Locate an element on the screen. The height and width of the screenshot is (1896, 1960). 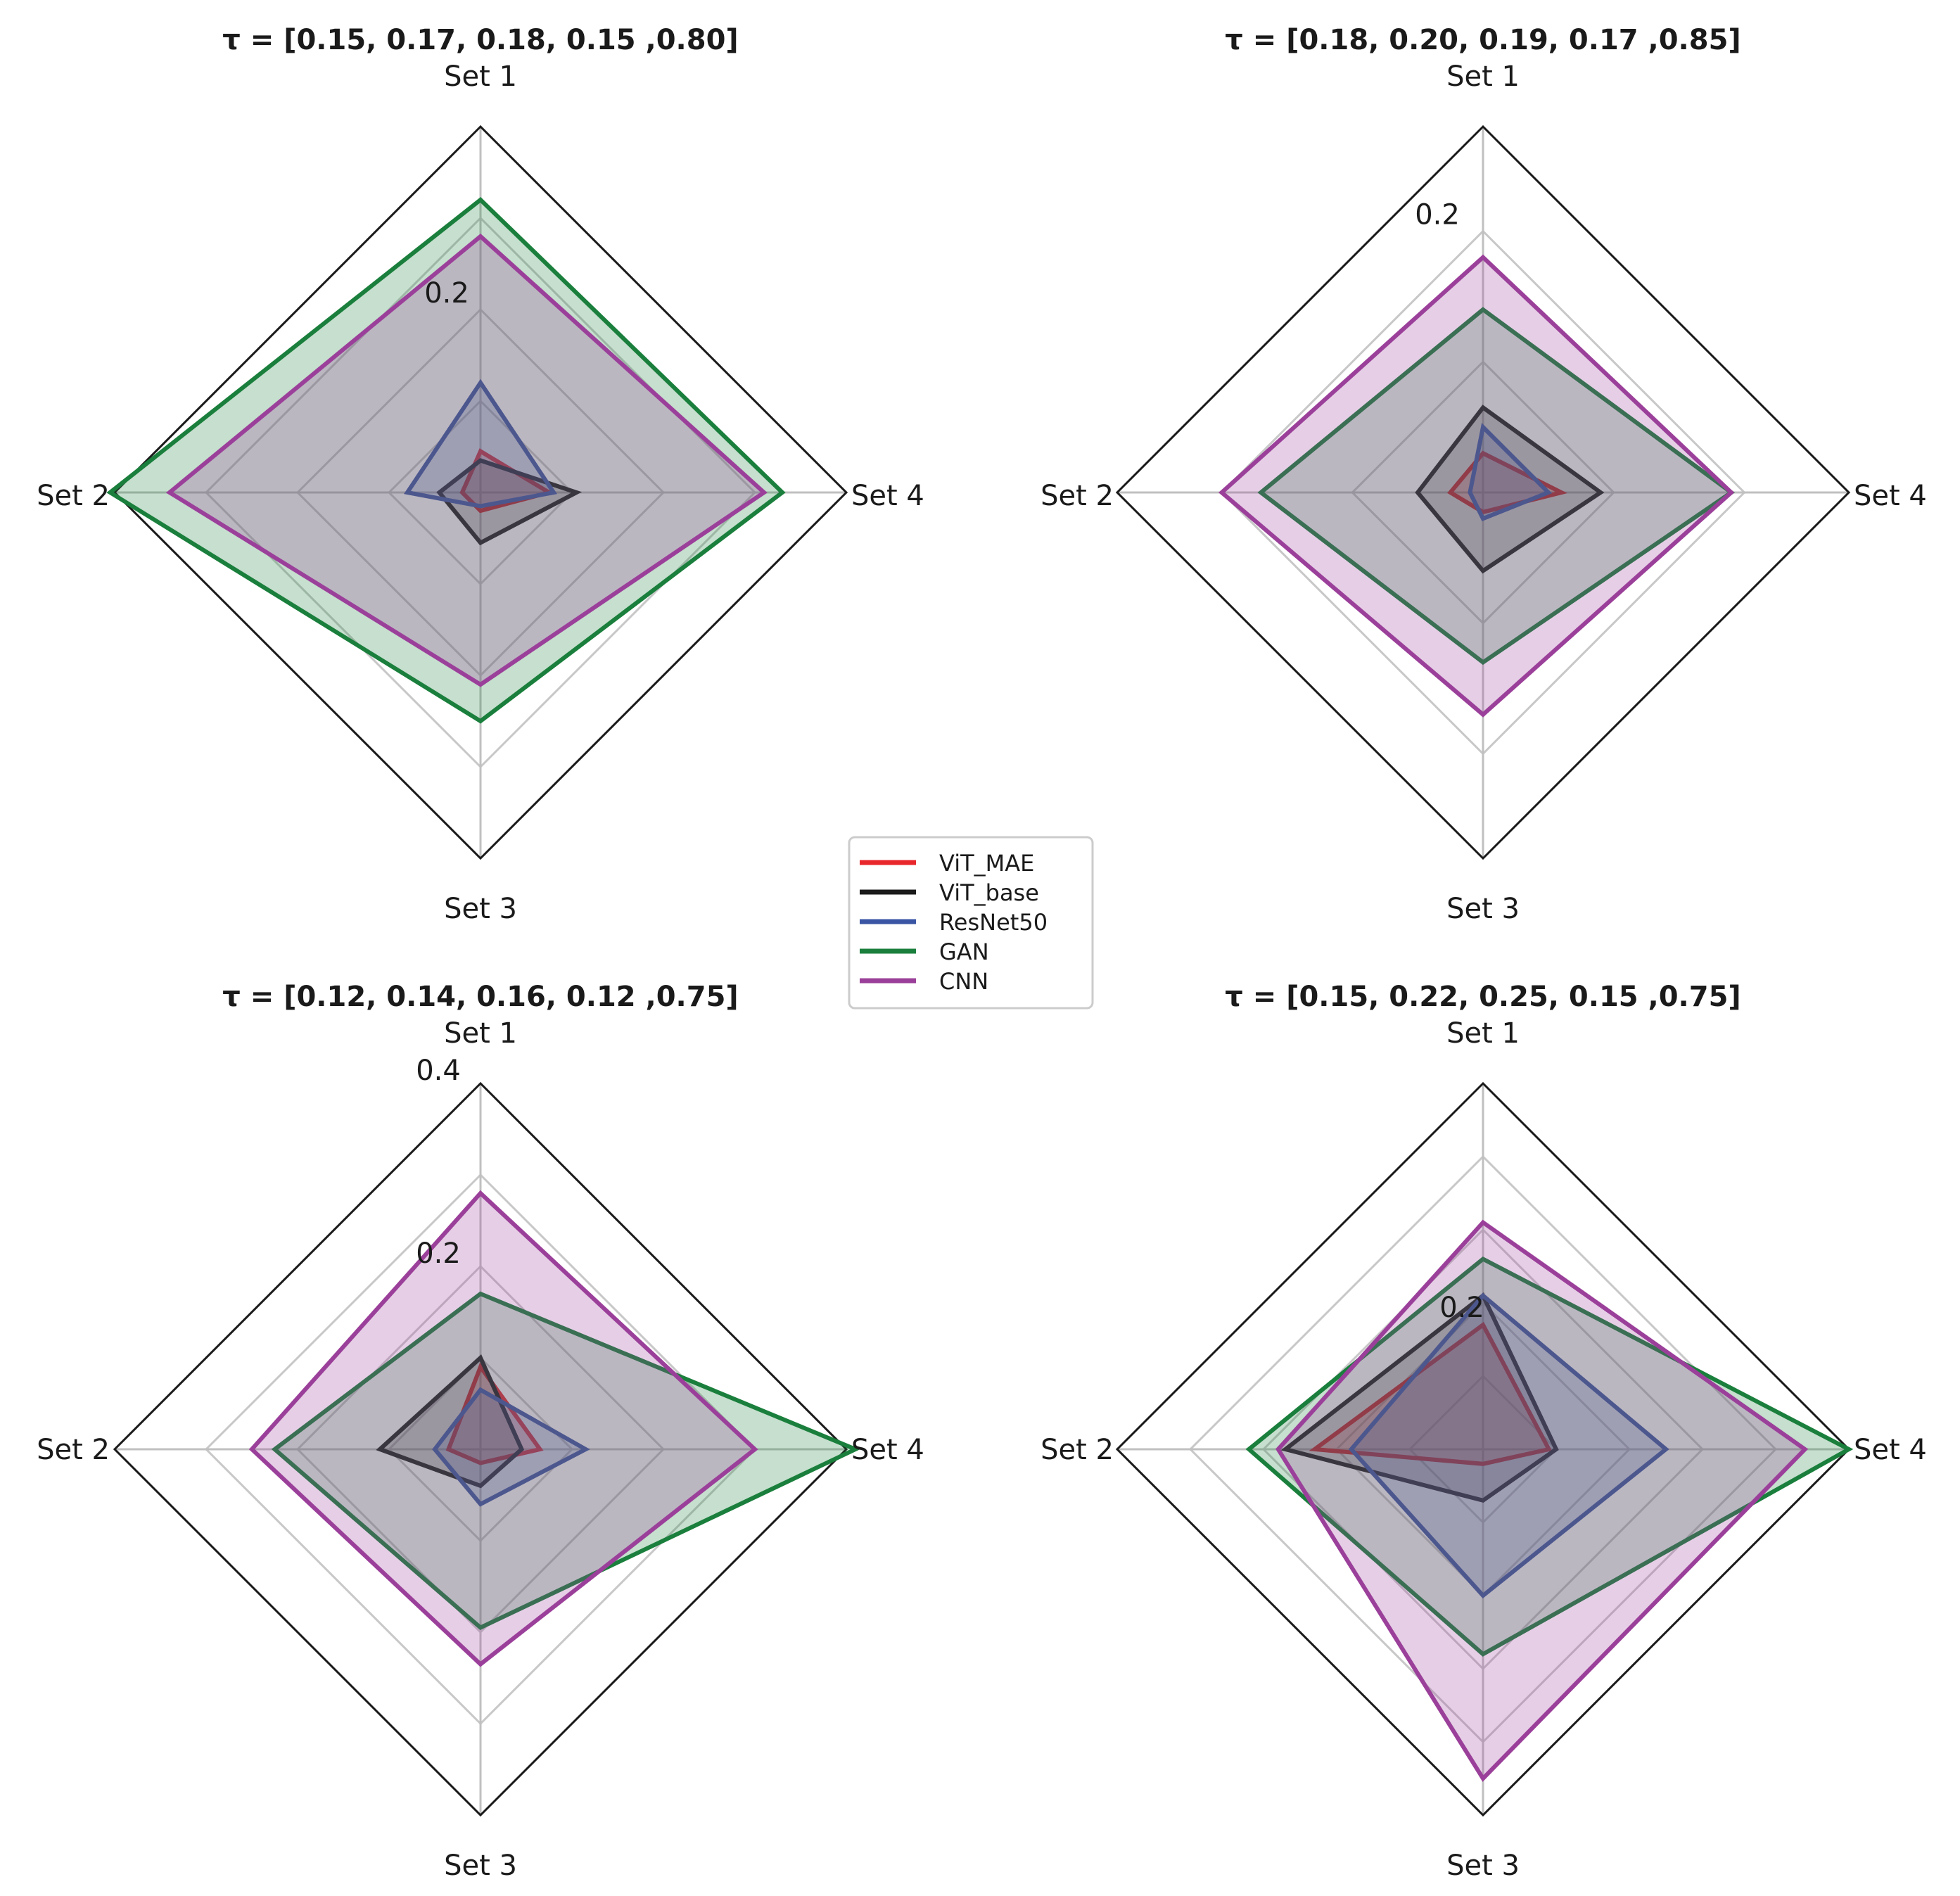
panel-4-axis-label-set2: Set 2 is located at coordinates (1078, 1450).